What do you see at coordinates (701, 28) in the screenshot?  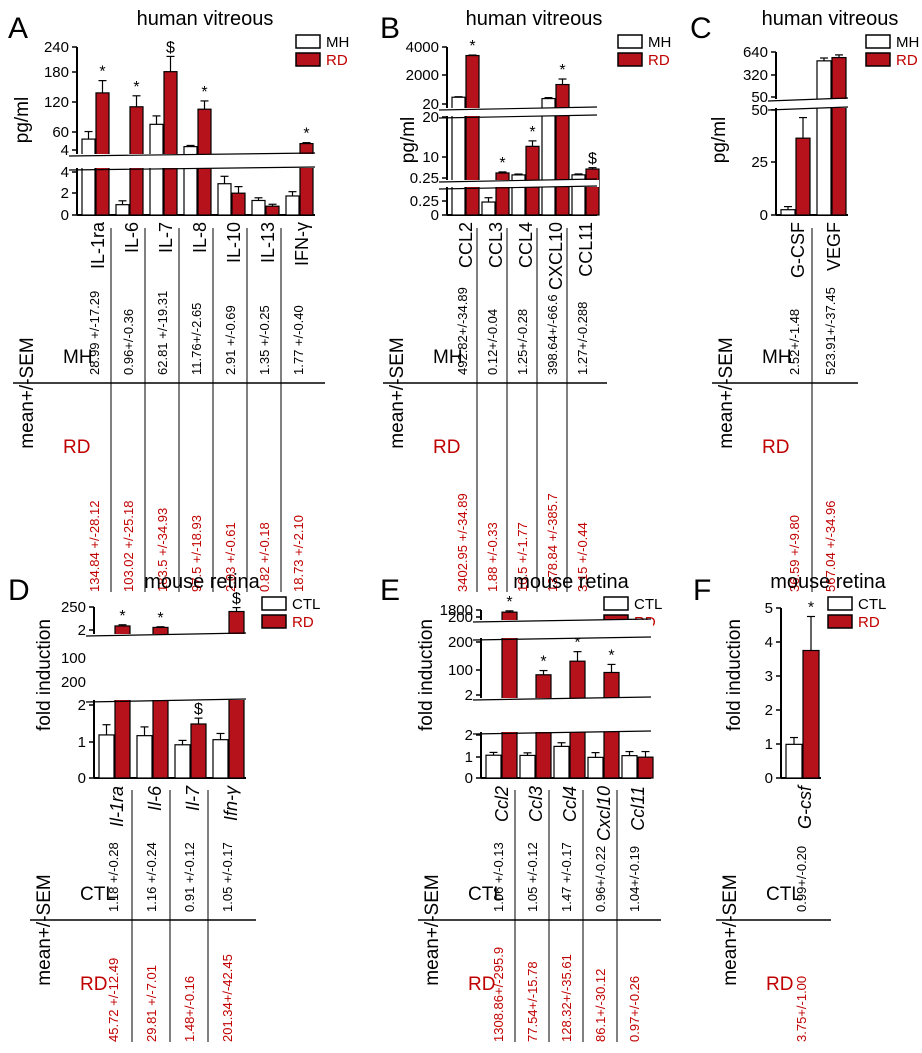 I see `panel-letter: C` at bounding box center [701, 28].